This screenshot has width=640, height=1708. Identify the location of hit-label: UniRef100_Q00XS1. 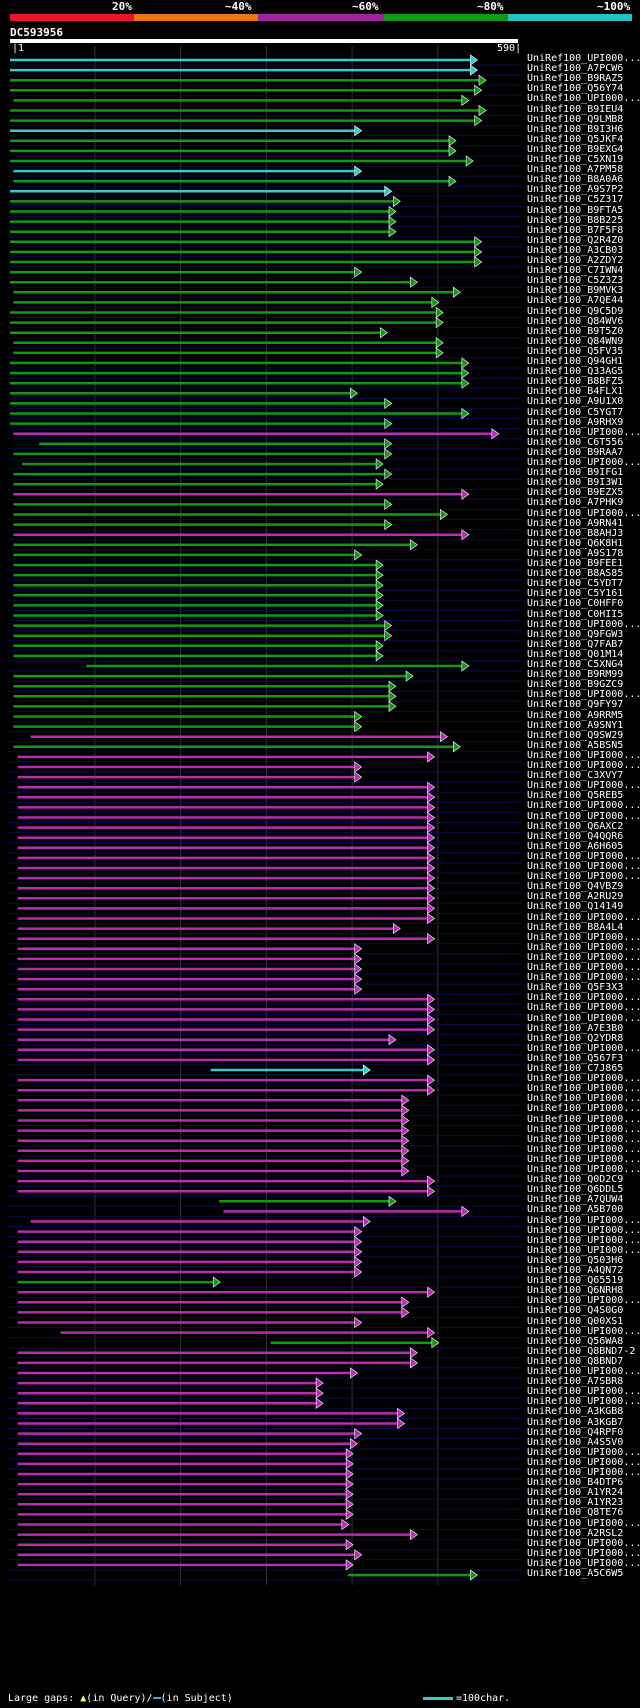
(575, 1321).